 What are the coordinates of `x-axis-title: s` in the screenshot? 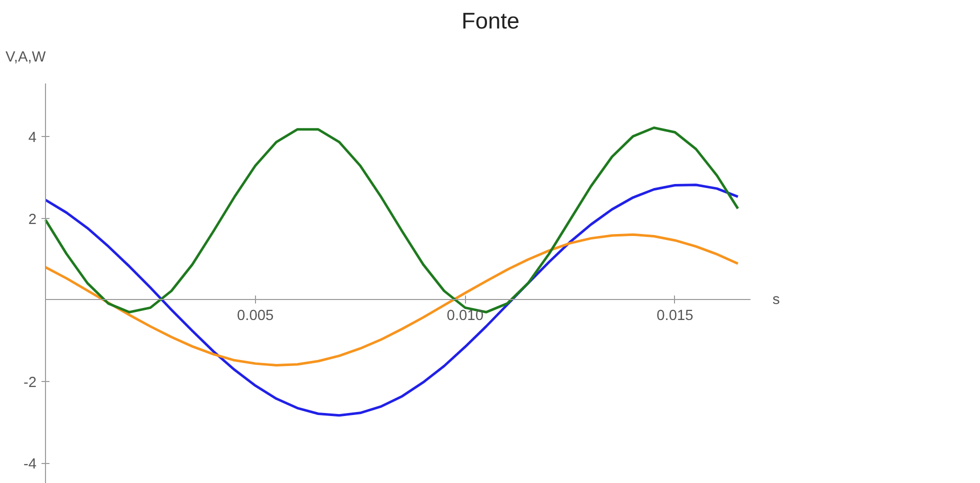 It's located at (776, 300).